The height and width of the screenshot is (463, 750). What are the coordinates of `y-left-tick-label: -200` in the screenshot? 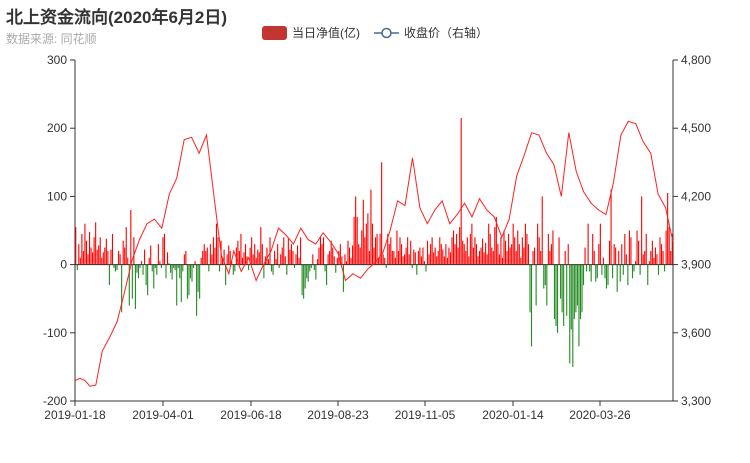 It's located at (55, 401).